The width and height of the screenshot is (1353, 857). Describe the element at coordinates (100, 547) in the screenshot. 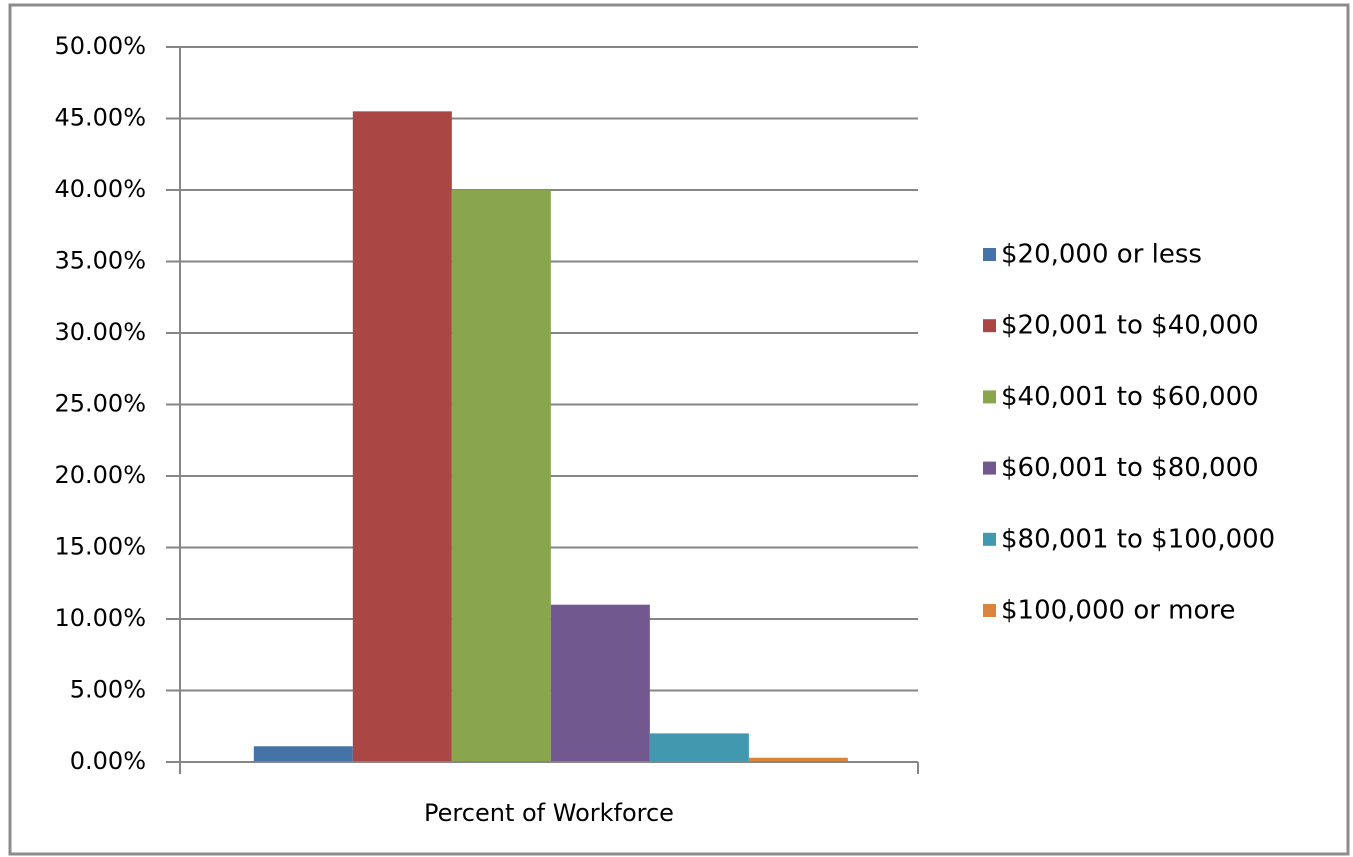

I see `y-tick-label: 15.00%` at that location.